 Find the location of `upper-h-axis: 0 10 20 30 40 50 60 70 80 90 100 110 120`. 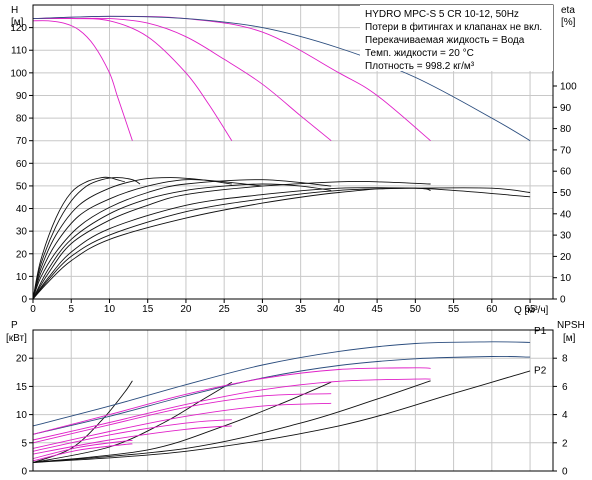

upper-h-axis: 0 10 20 30 40 50 60 70 80 90 100 110 120 is located at coordinates (21, 164).